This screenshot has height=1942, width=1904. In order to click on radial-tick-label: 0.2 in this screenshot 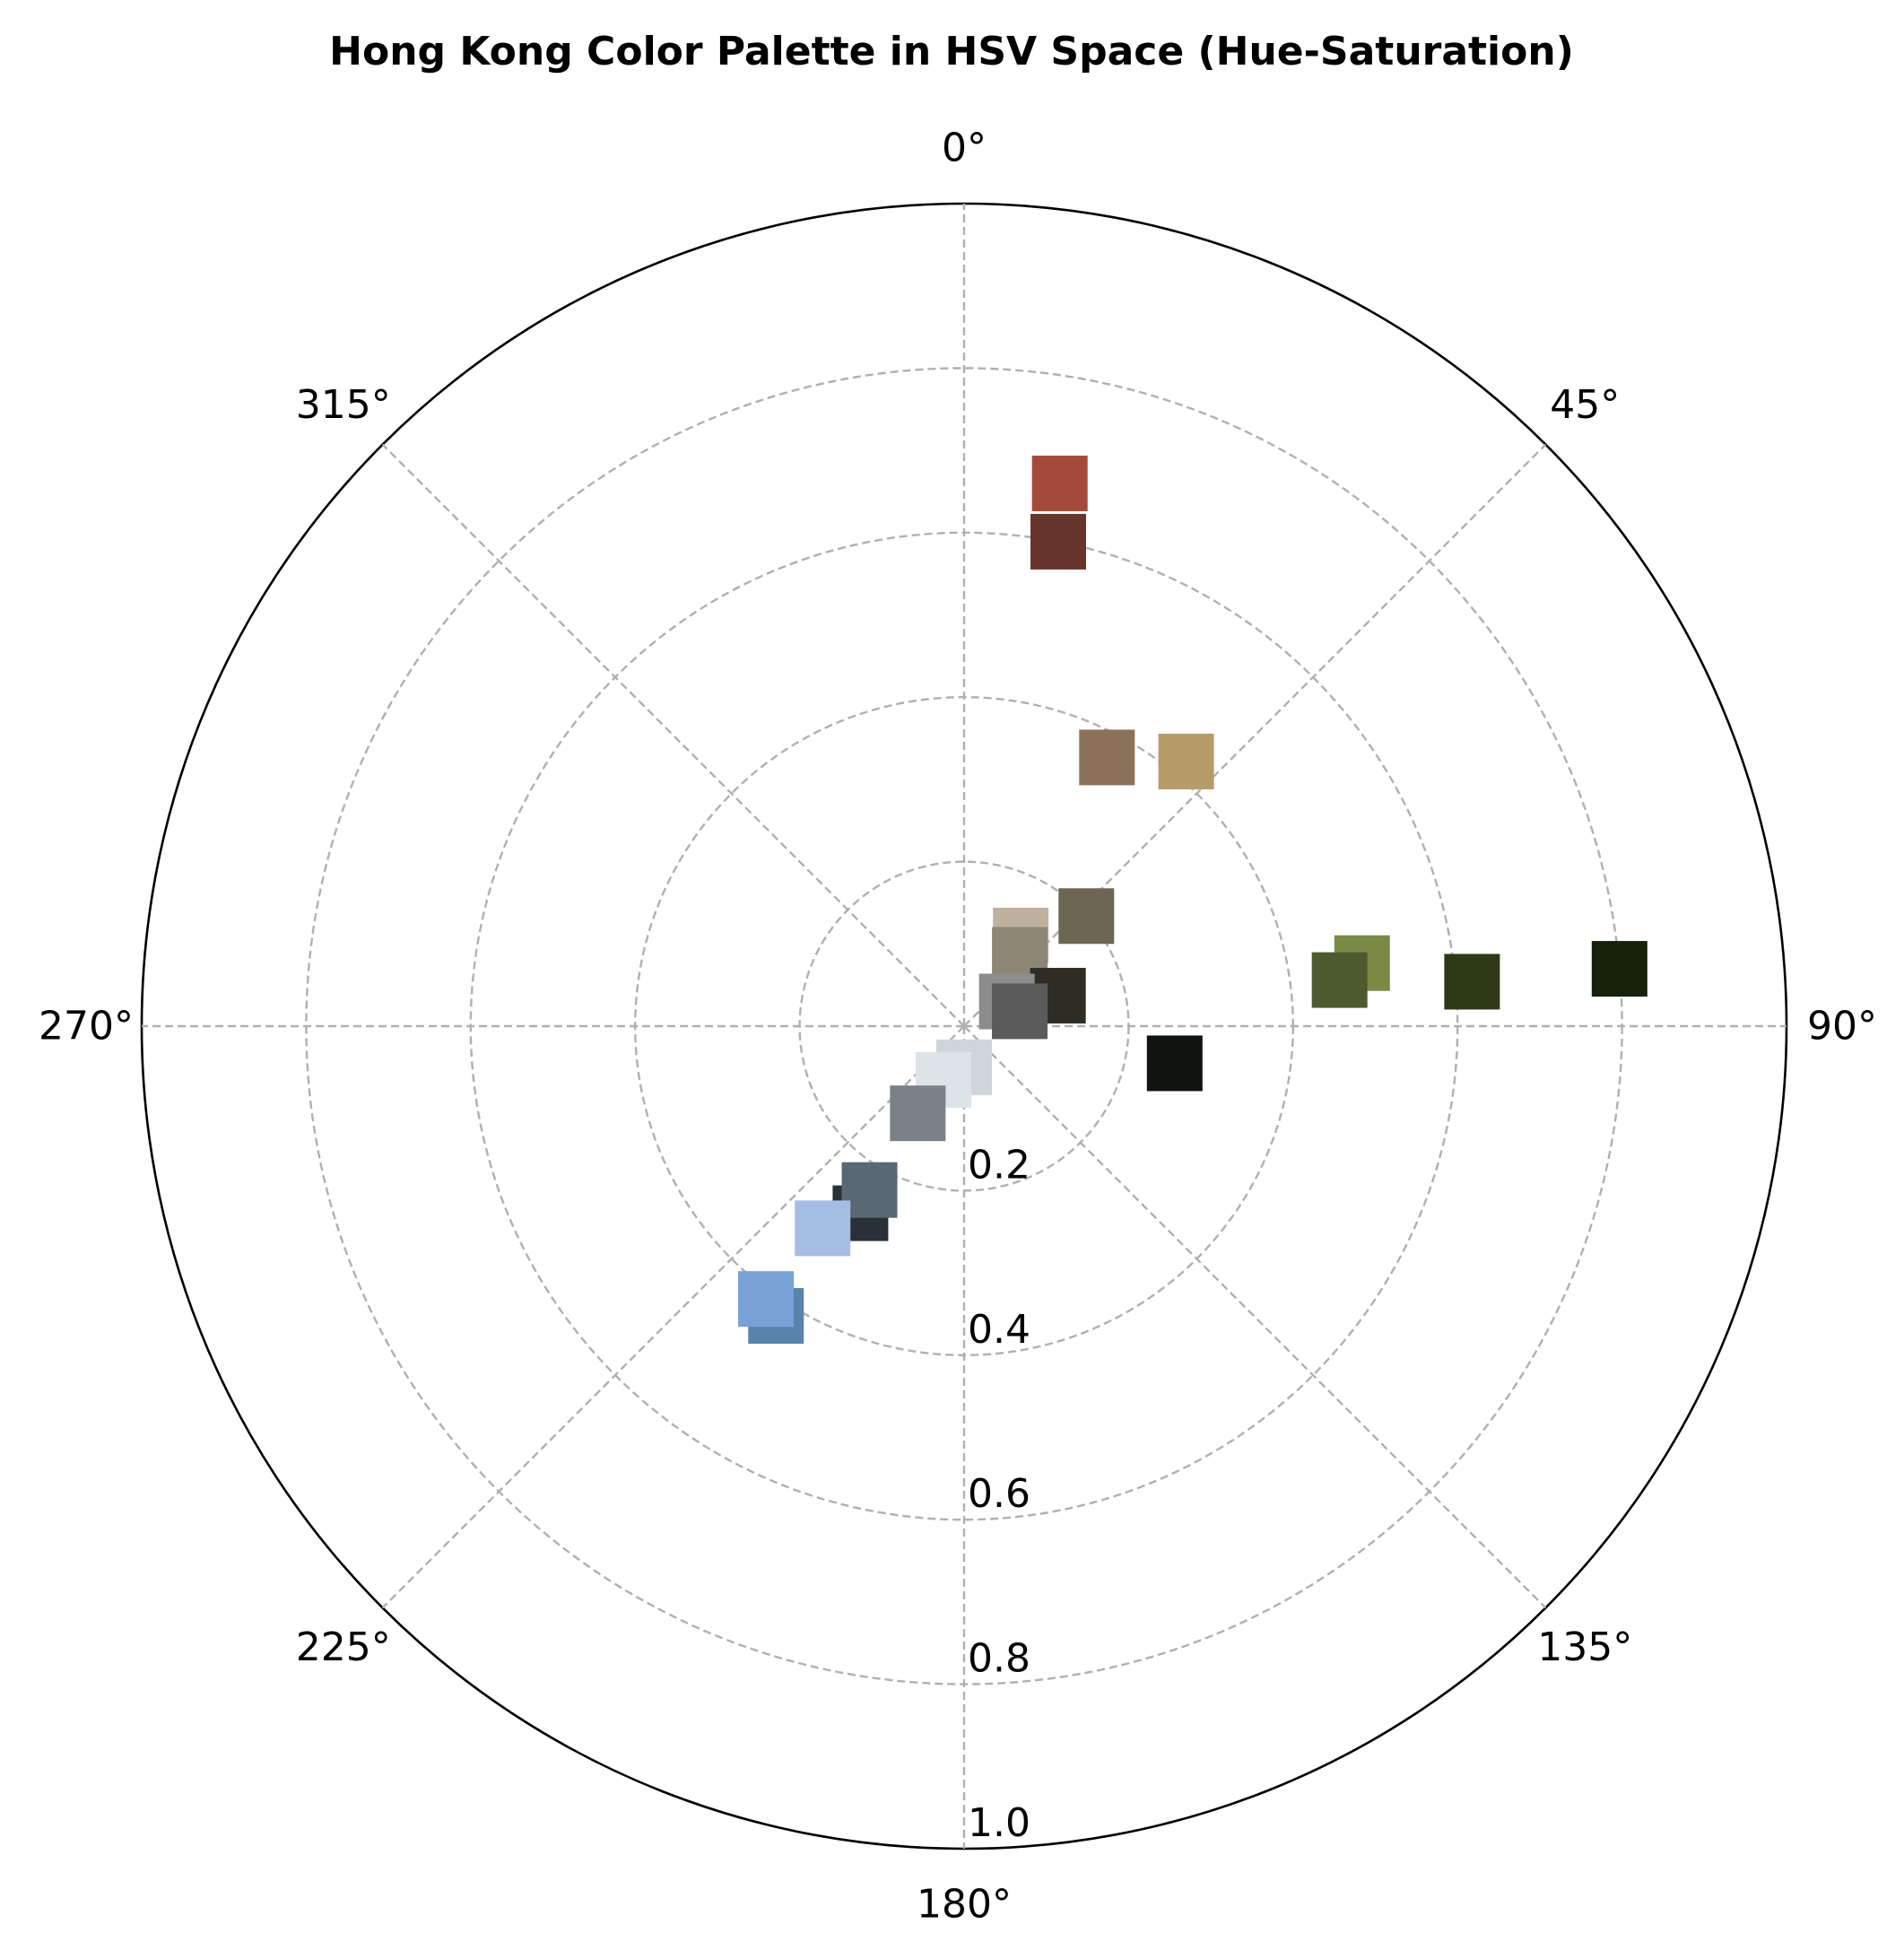, I will do `click(999, 1165)`.